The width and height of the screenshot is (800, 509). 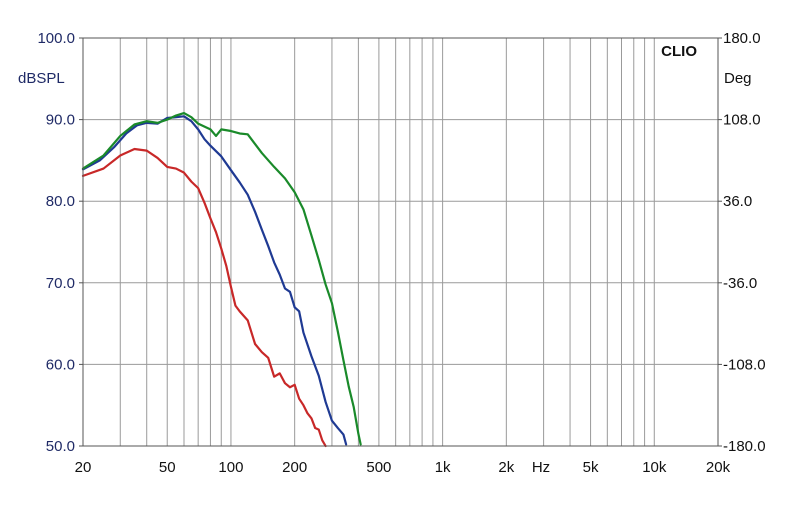 What do you see at coordinates (83, 467) in the screenshot?
I see `x-tick-label: 20` at bounding box center [83, 467].